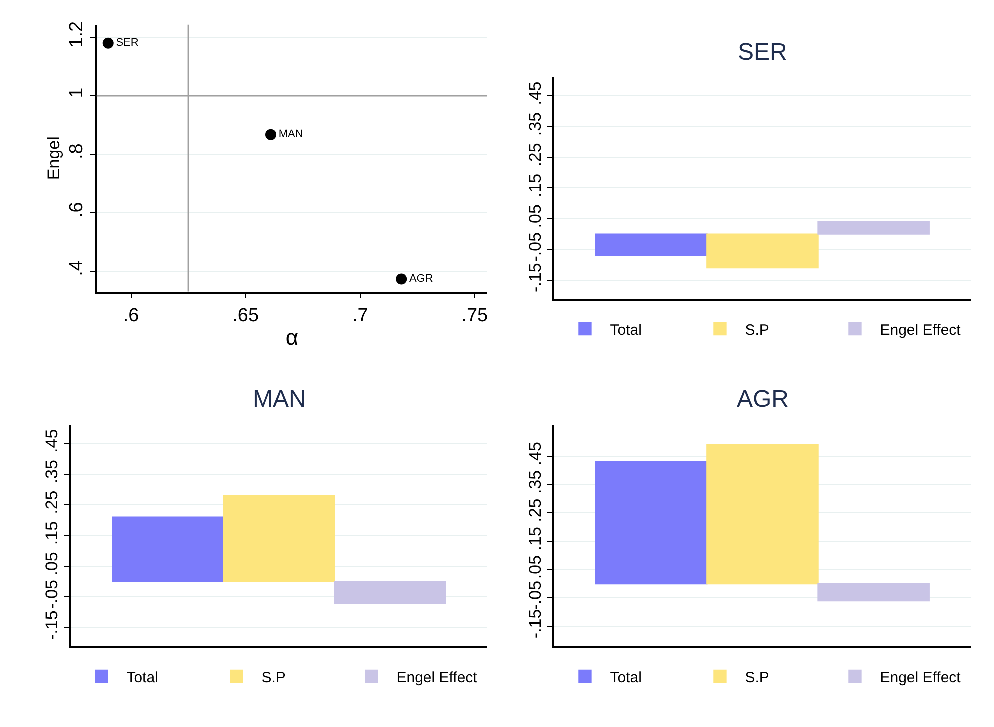 Image resolution: width=994 pixels, height=727 pixels. I want to click on chart-title: AGR, so click(763, 399).